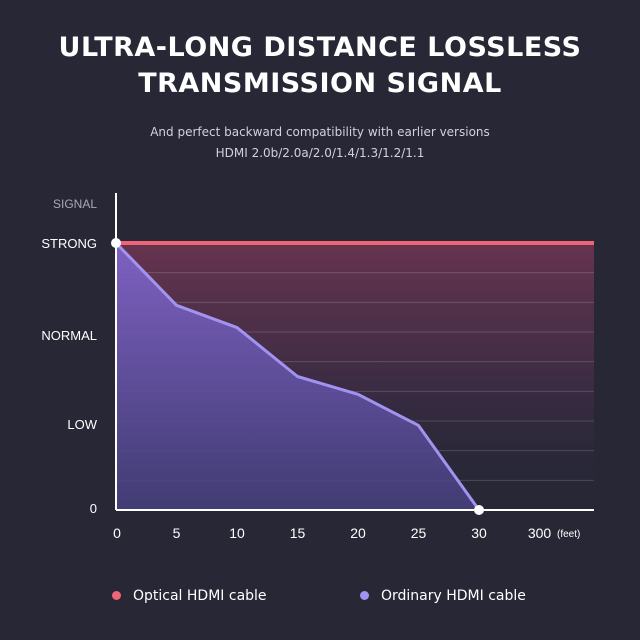  Describe the element at coordinates (320, 47) in the screenshot. I see `title-line-1: ULTRA-LONG DISTANCE LOSSLESS` at that location.